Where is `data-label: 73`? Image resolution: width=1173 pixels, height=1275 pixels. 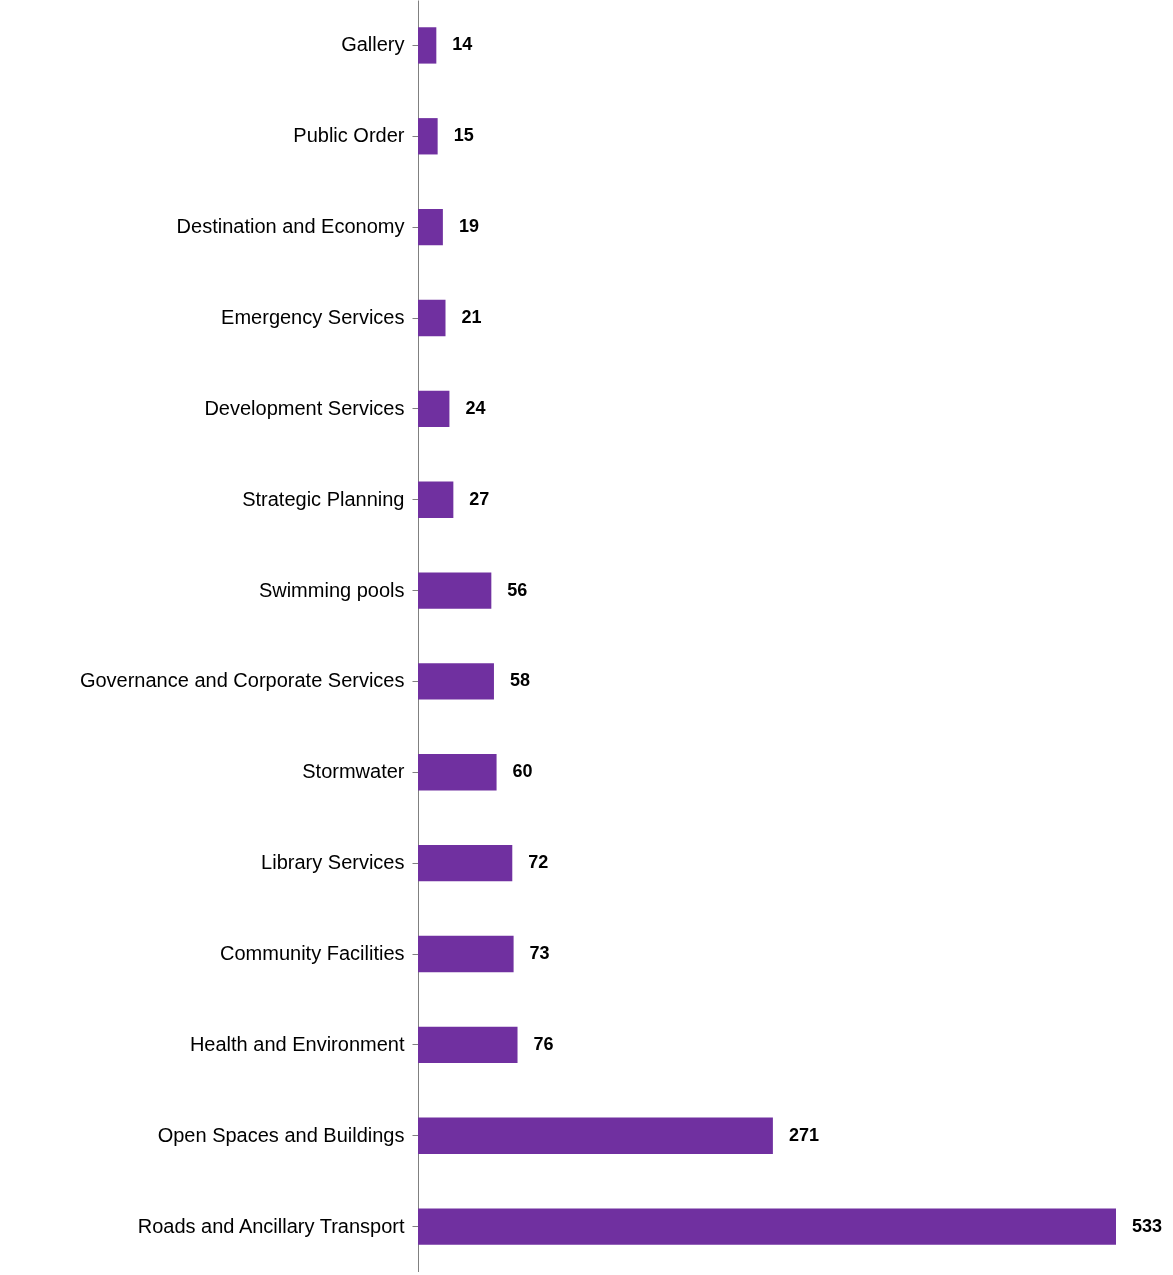 data-label: 73 is located at coordinates (539, 953).